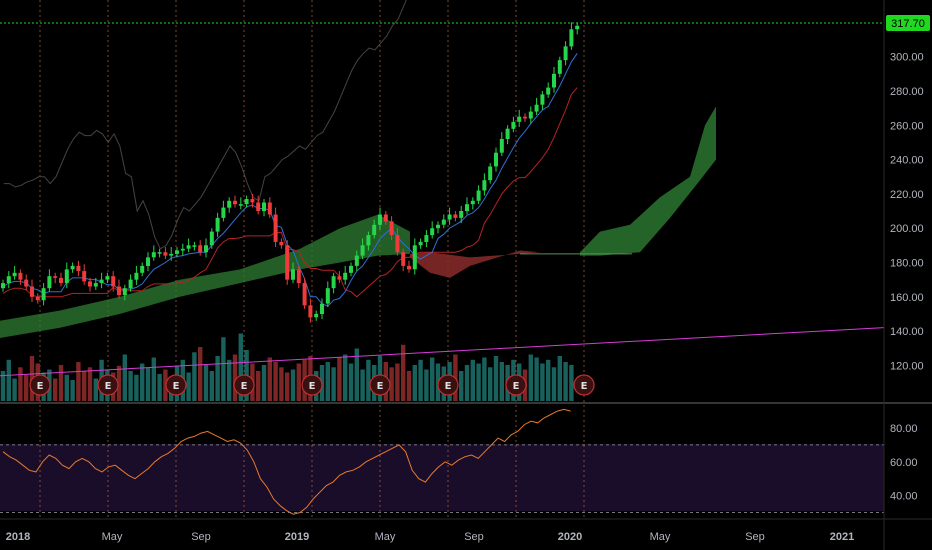 This screenshot has height=550, width=932. I want to click on rsi-axis: 80.00 60.00 40.00, so click(904, 463).